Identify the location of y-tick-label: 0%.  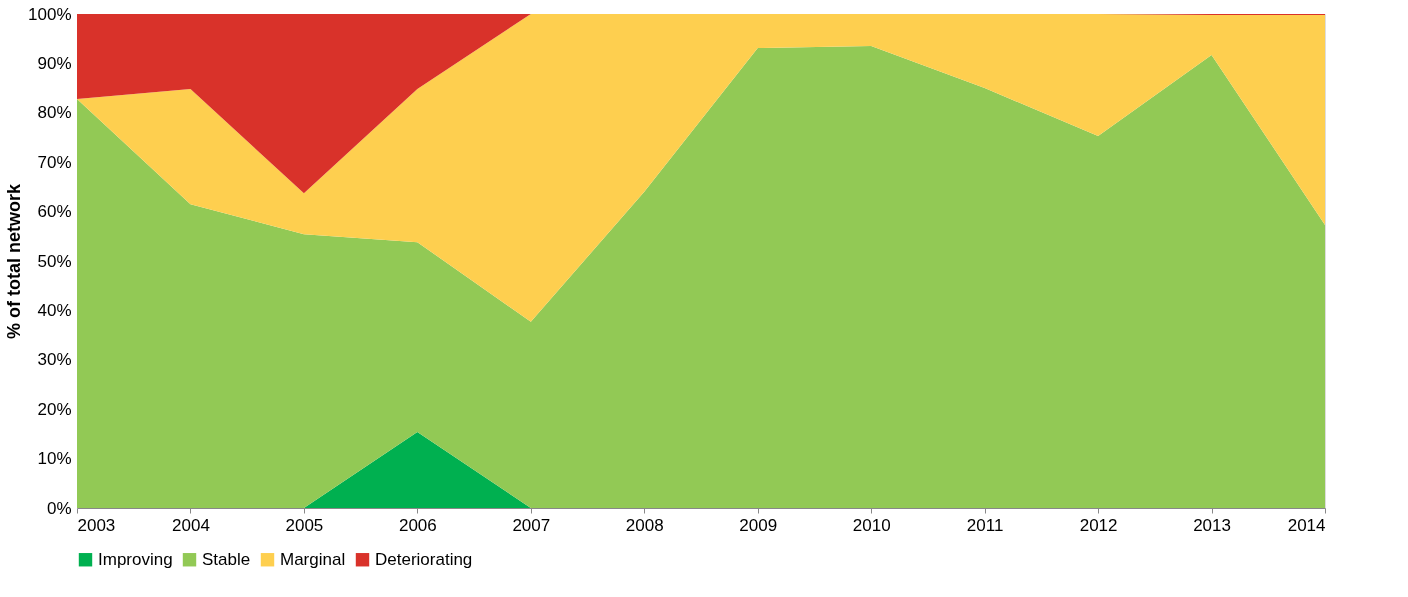
(59, 508).